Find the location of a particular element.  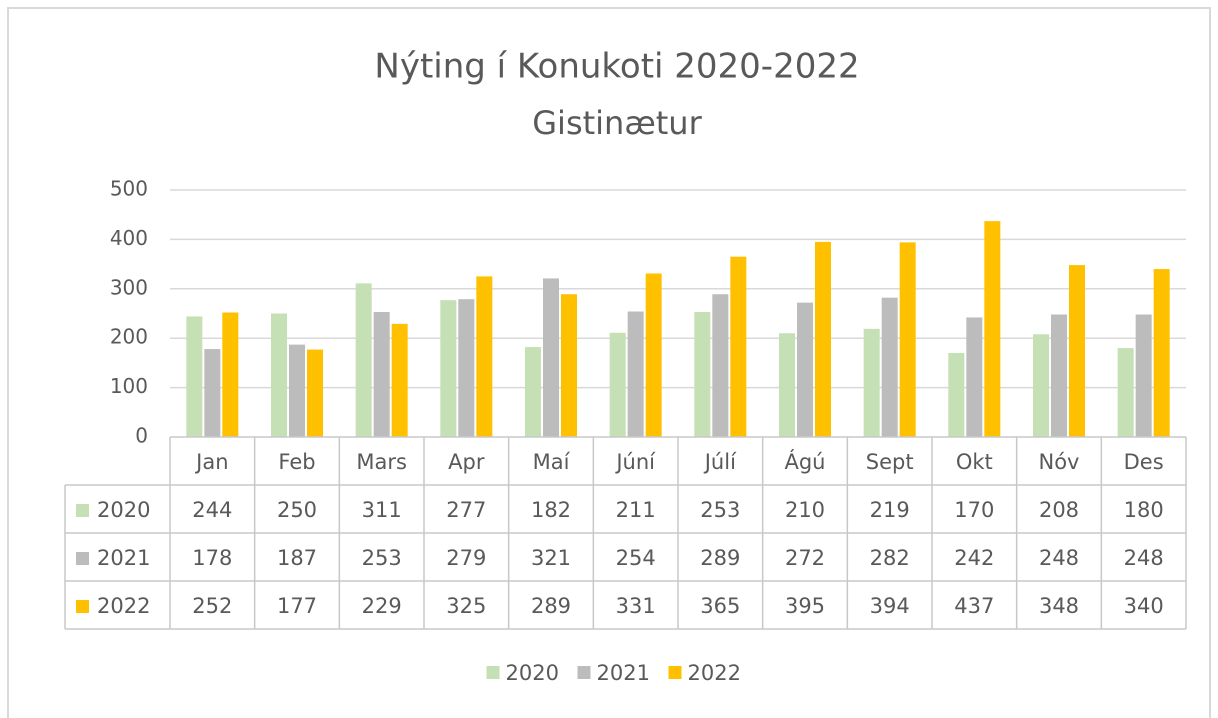

table-cell: 437 is located at coordinates (974, 606).